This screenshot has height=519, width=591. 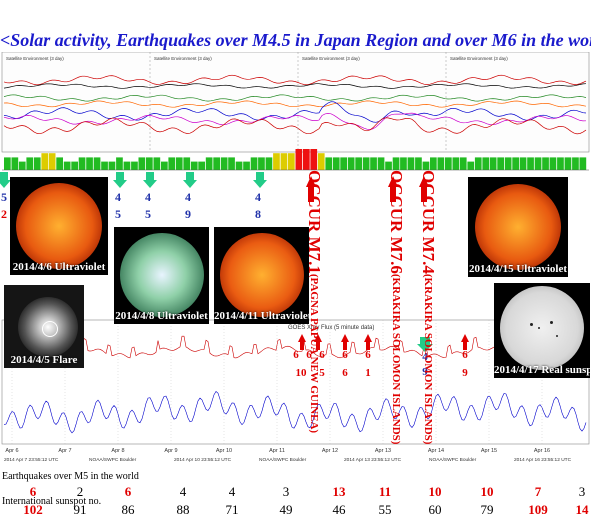 I want to click on tick-label: Apr 9, so click(x=170, y=451).